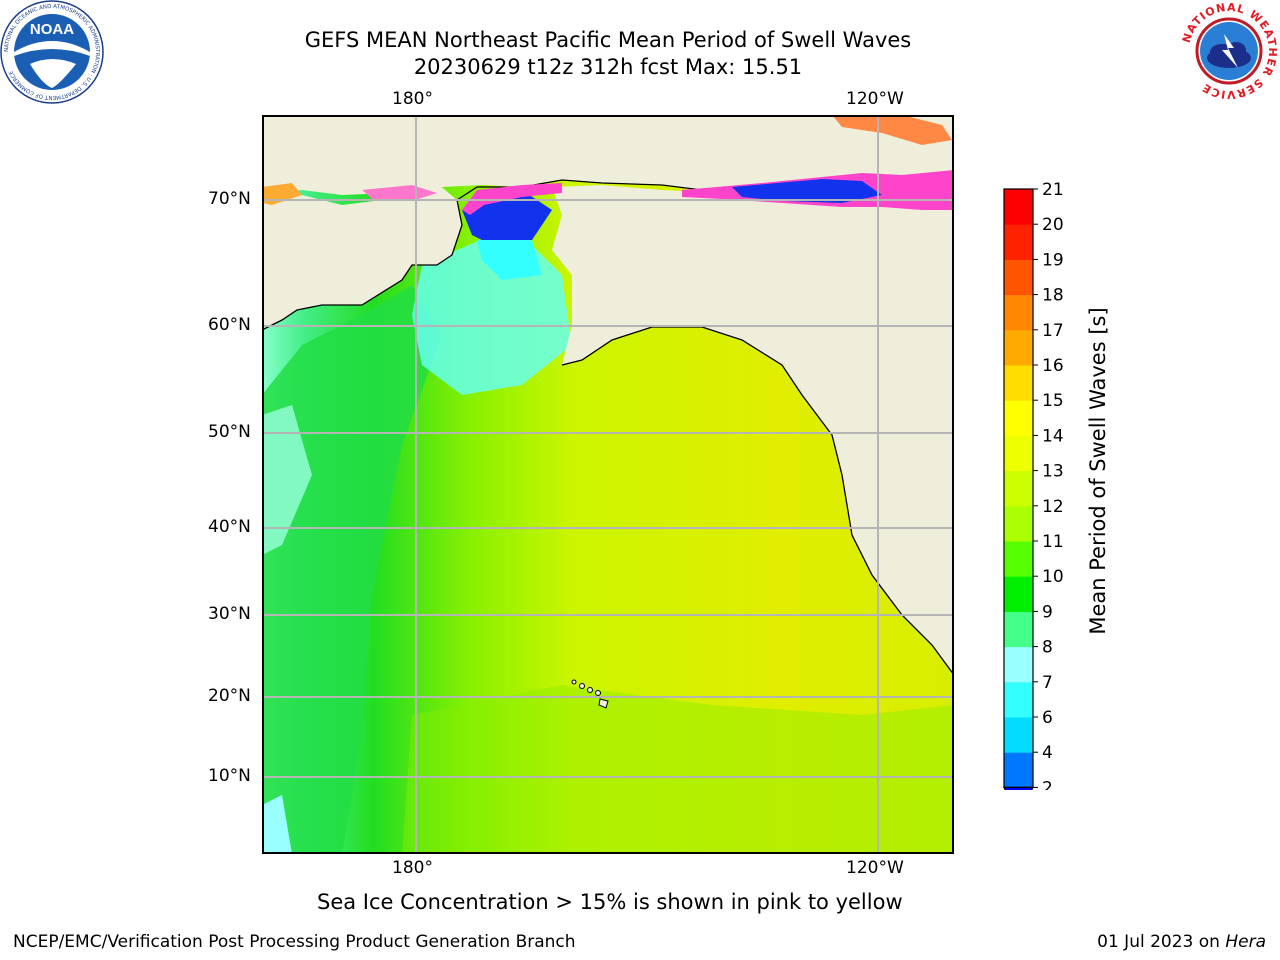 The height and width of the screenshot is (960, 1280). What do you see at coordinates (1047, 784) in the screenshot?
I see `colorbar-tick-label: 2` at bounding box center [1047, 784].